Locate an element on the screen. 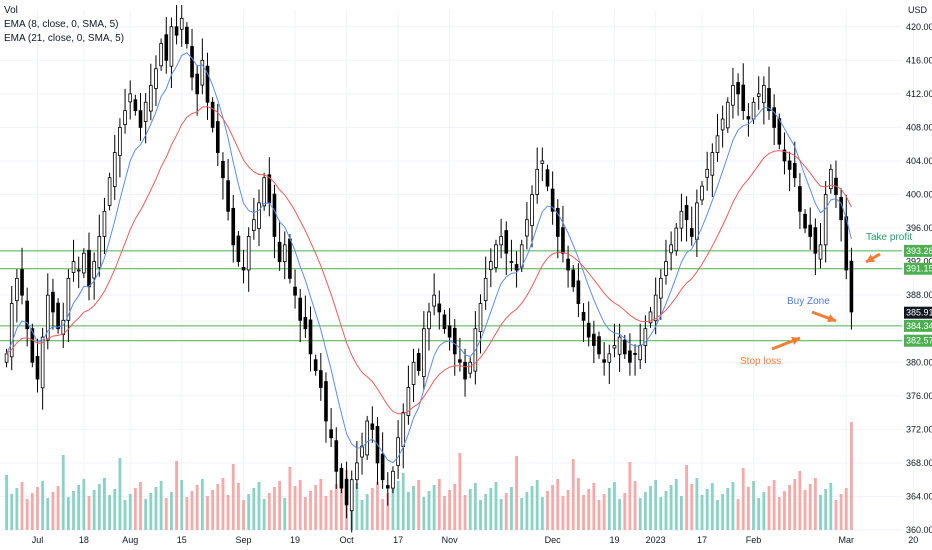  stop-loss-label: Stop loss is located at coordinates (760, 361).